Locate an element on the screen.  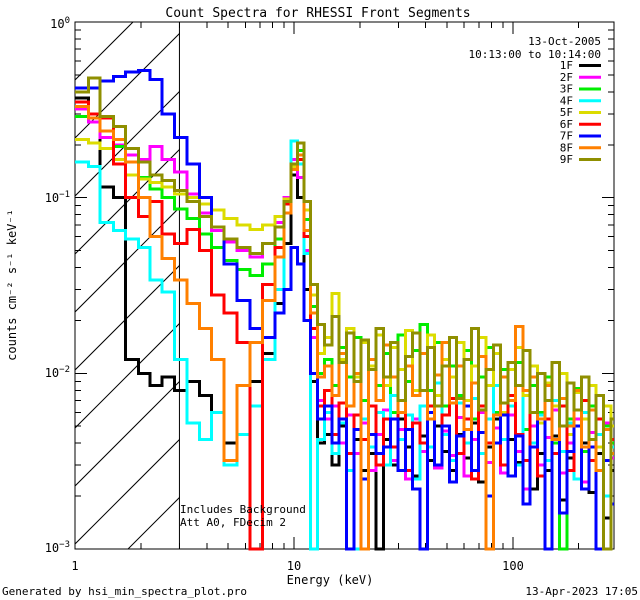
x-tick-1: 1 is located at coordinates (74, 566).